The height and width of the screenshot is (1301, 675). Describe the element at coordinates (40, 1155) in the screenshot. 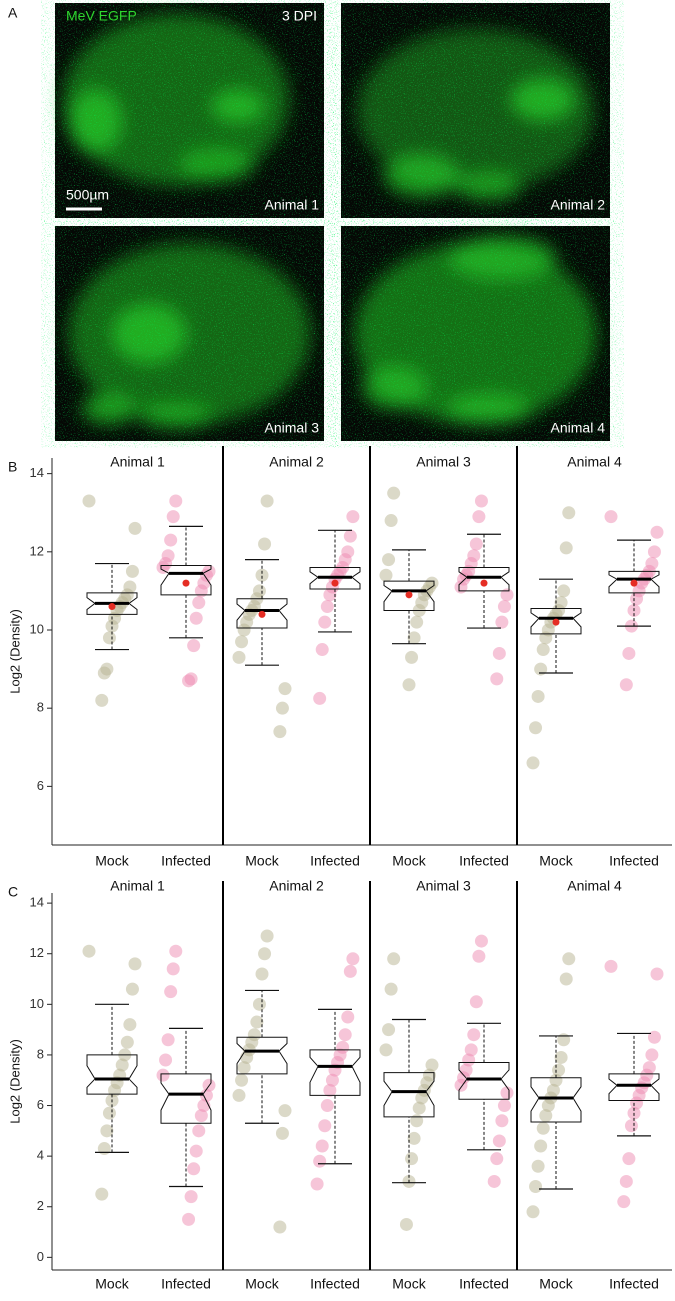

I see `y-tick-label: 4` at that location.